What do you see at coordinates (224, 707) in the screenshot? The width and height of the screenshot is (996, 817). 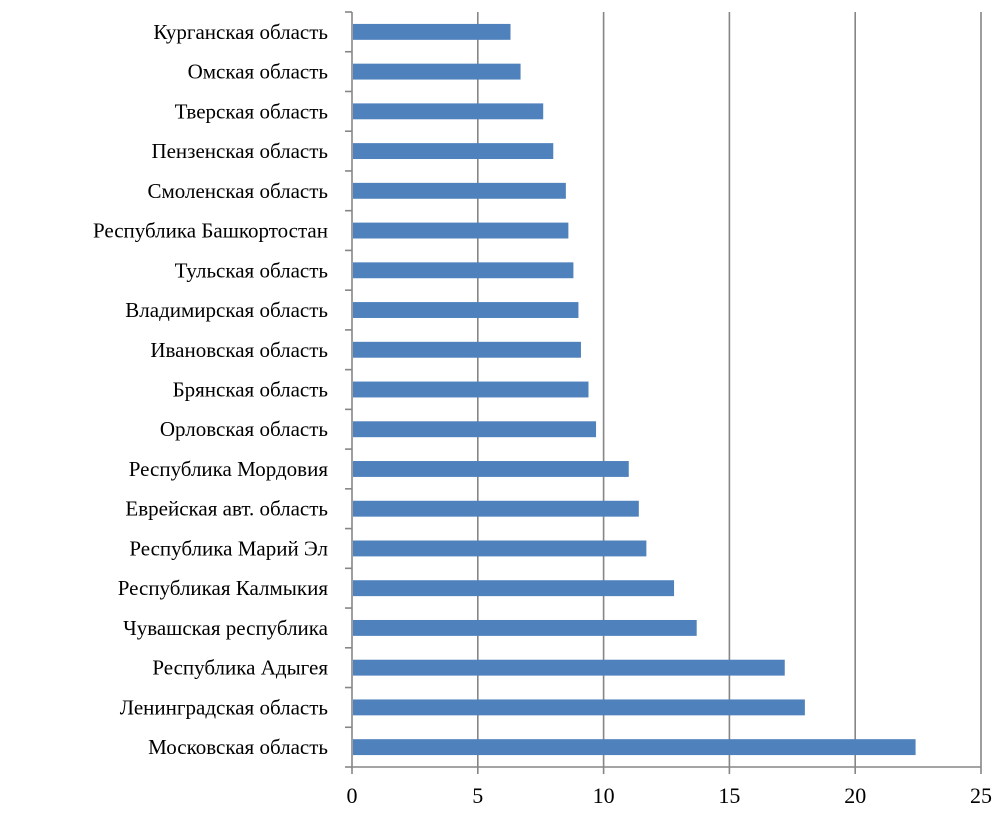 I see `category-label: Ленинградская область` at bounding box center [224, 707].